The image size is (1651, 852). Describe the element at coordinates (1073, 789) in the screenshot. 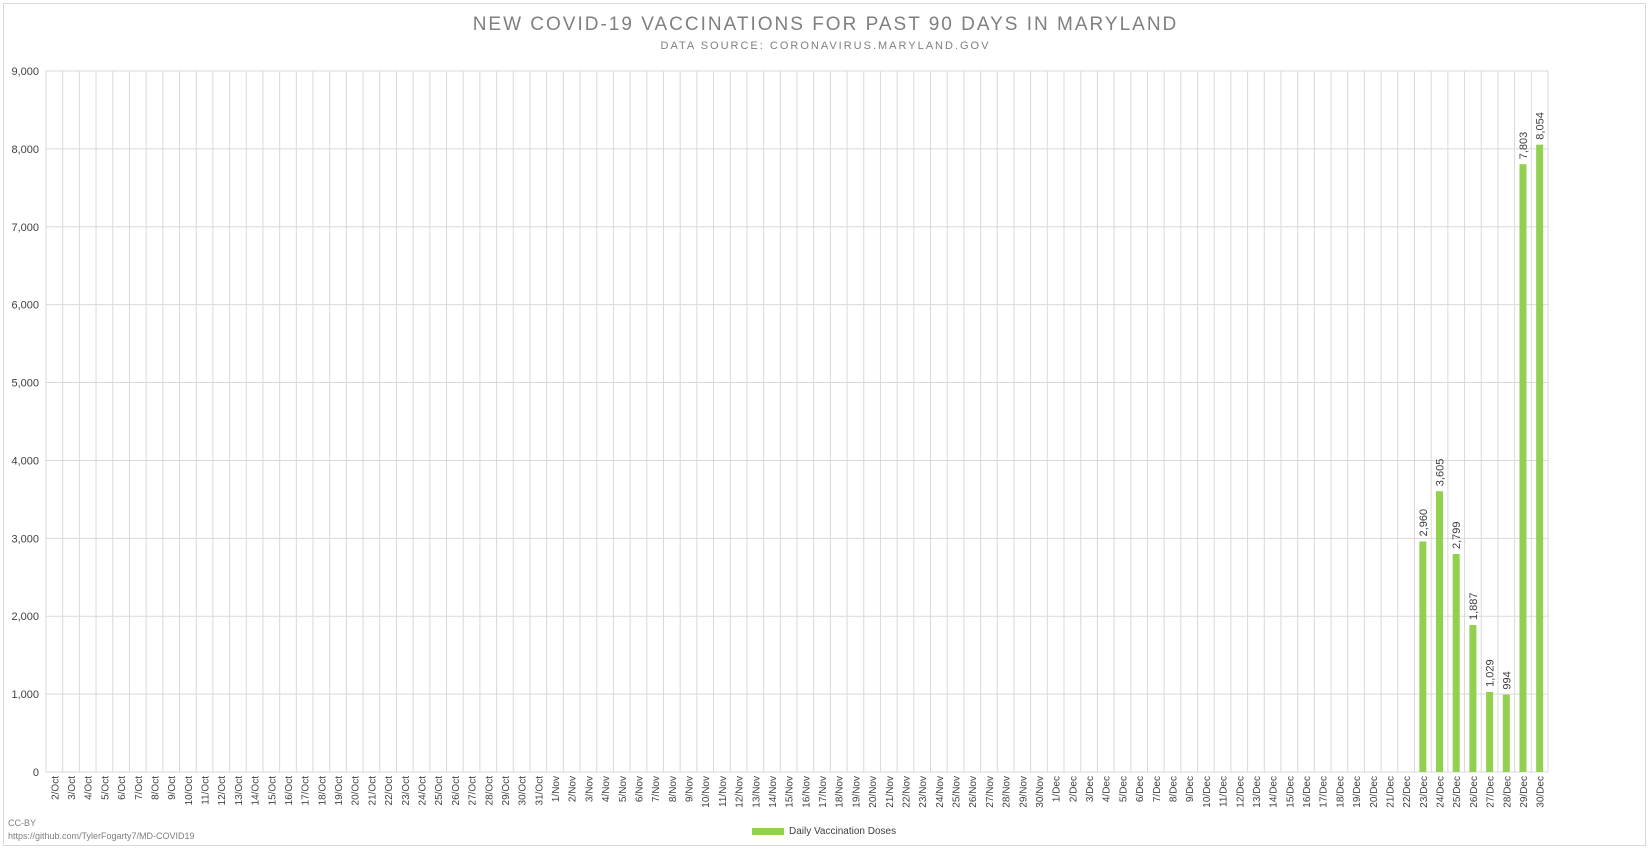

I see `x-tick-label: 2/Dec` at that location.